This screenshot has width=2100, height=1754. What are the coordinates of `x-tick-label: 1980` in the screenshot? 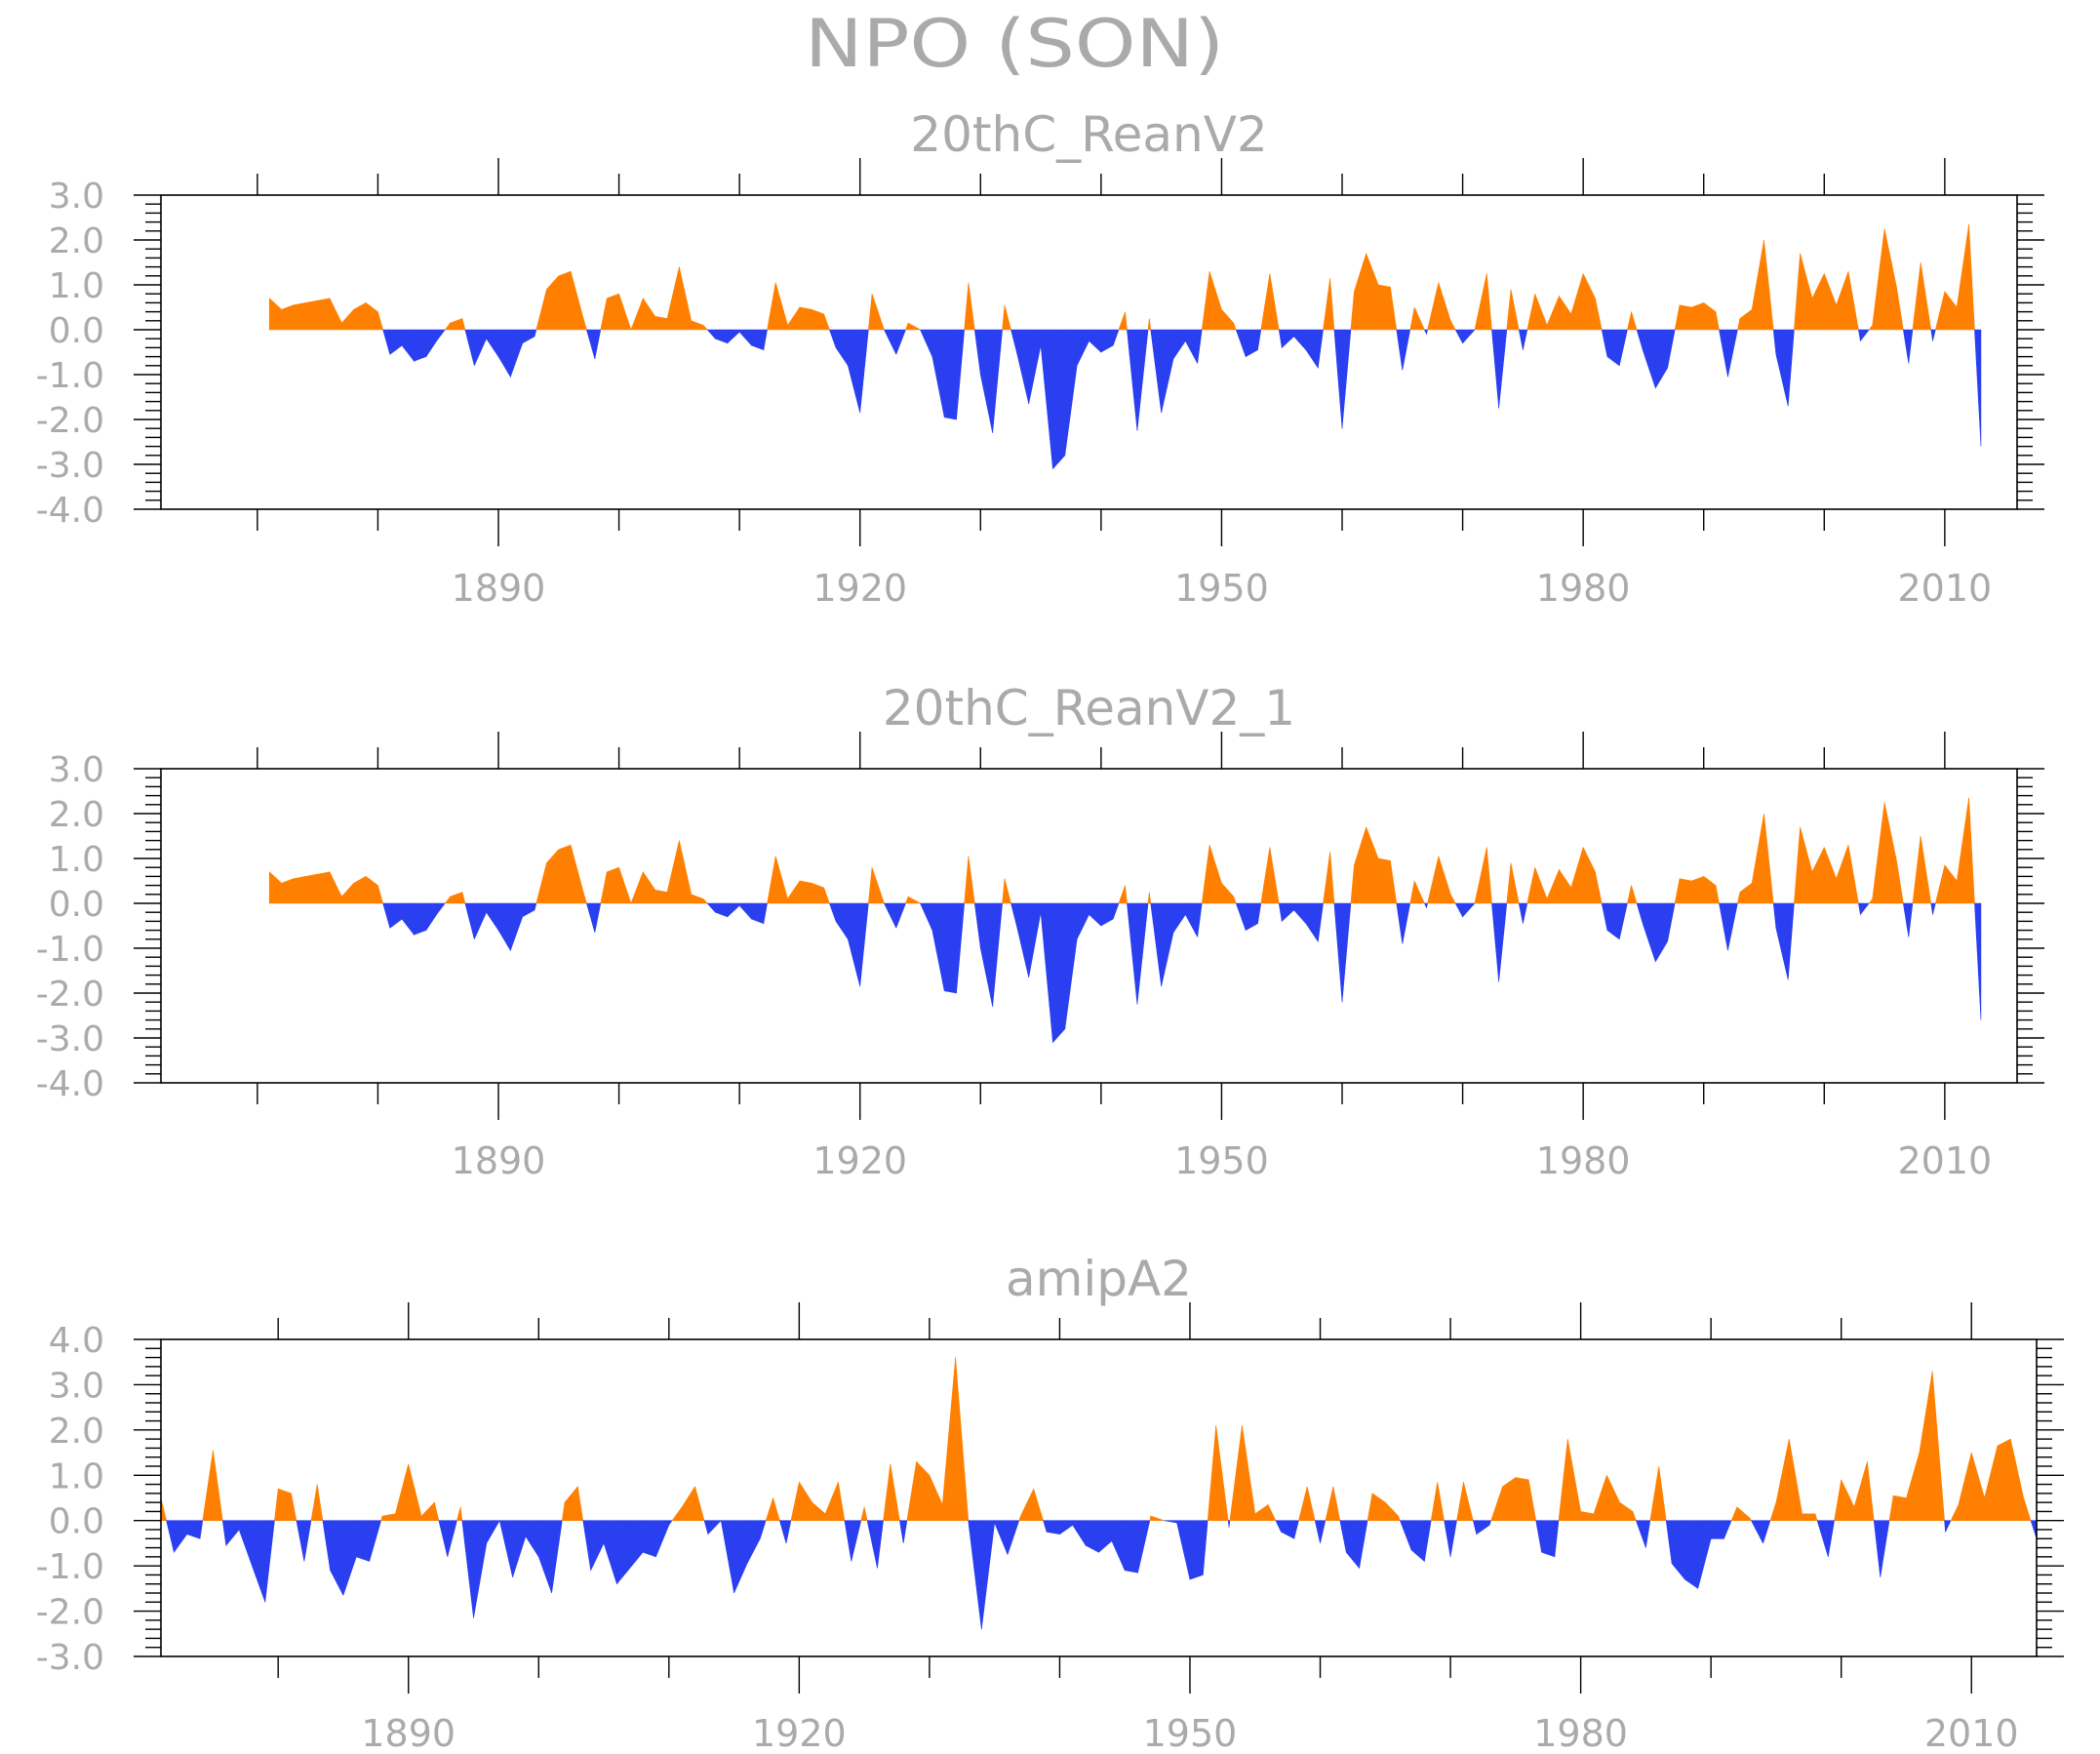 It's located at (1581, 1733).